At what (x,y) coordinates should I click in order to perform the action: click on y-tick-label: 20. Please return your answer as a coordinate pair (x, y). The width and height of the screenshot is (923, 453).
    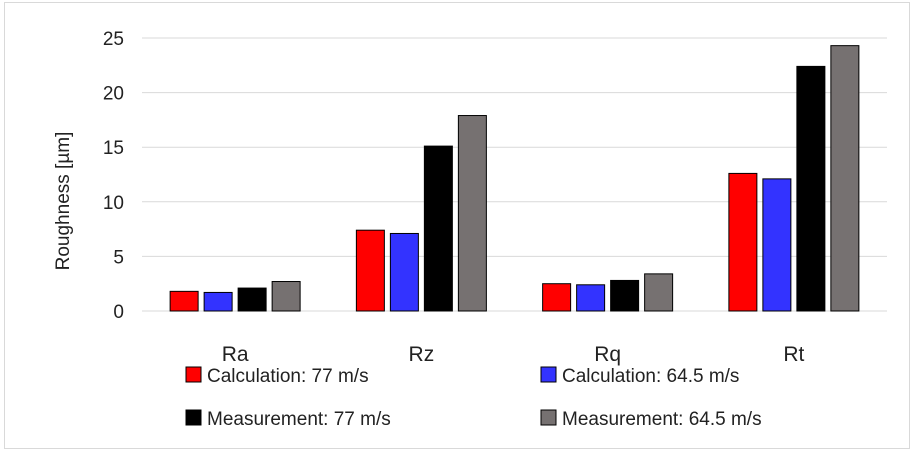
    Looking at the image, I should click on (113, 94).